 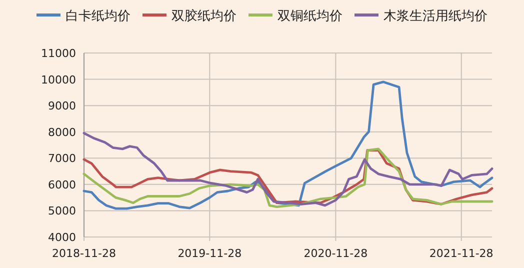 I want to click on y-tick-label: 7000, so click(x=62, y=159).